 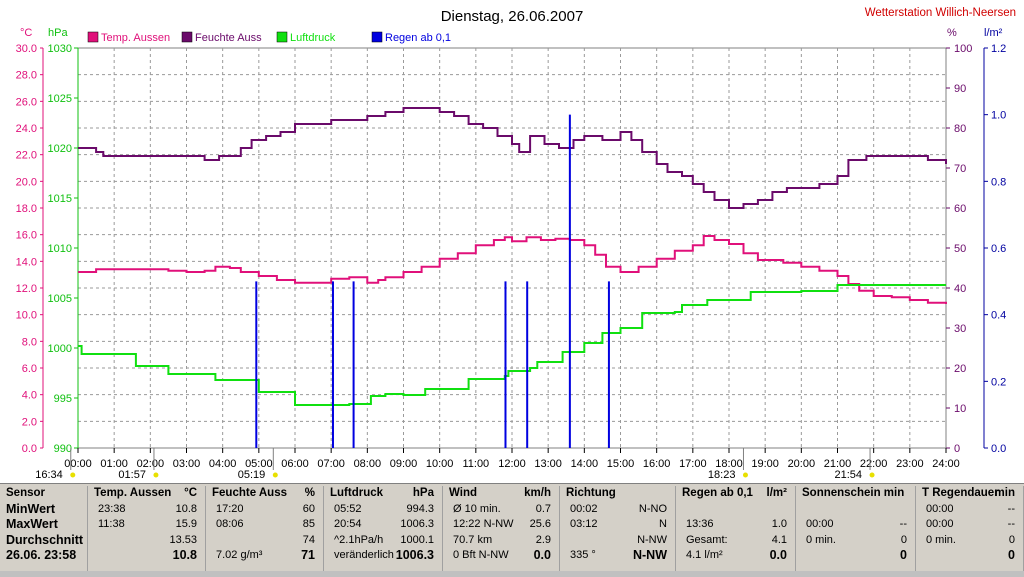 What do you see at coordinates (60, 99) in the screenshot?
I see `pressure-tick-label: 1025` at bounding box center [60, 99].